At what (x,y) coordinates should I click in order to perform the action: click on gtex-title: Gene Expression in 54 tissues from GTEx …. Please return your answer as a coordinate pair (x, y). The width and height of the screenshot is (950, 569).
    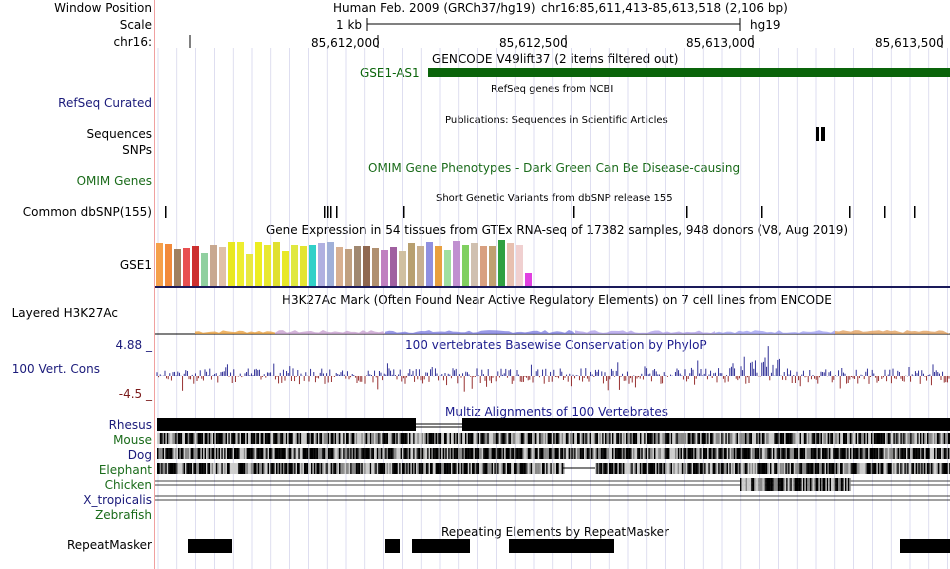
    Looking at the image, I should click on (557, 230).